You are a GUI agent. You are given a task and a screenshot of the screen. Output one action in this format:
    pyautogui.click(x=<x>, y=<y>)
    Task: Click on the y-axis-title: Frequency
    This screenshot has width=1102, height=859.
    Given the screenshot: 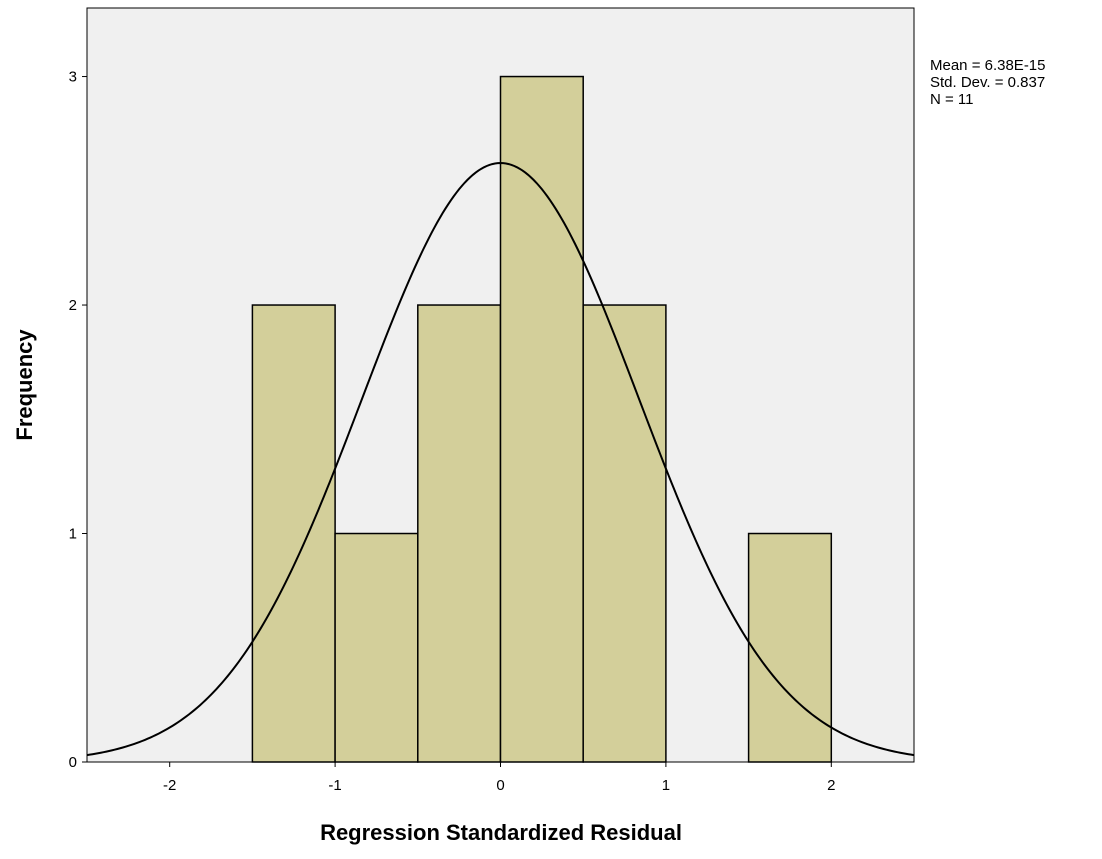 What is the action you would take?
    pyautogui.click(x=24, y=385)
    